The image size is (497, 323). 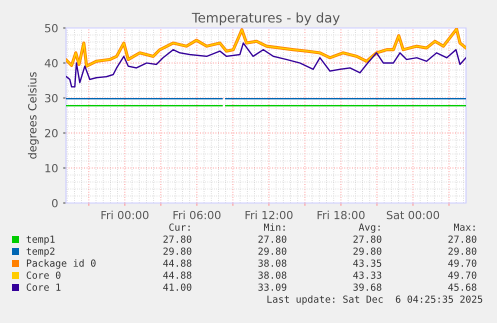 What do you see at coordinates (367, 263) in the screenshot?
I see `text: 43.35` at bounding box center [367, 263].